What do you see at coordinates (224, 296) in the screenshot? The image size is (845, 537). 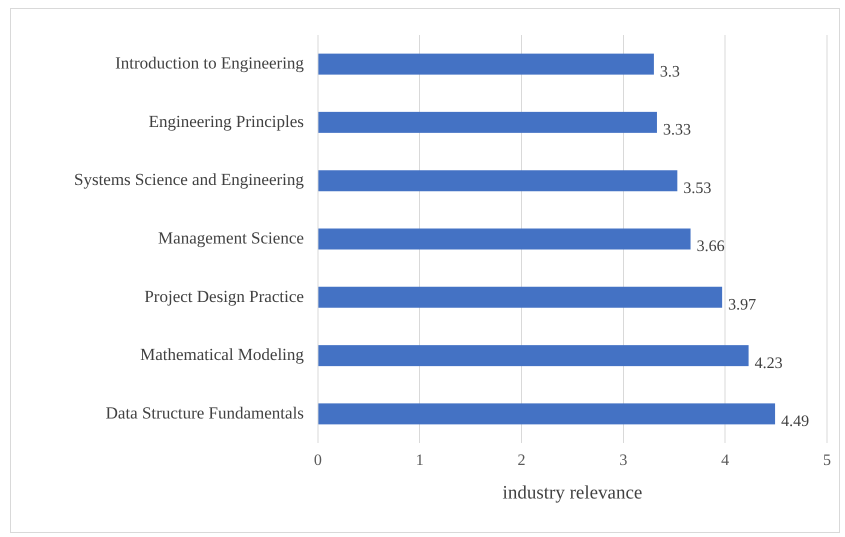 I see `y-tick-label: Project Design Practice` at bounding box center [224, 296].